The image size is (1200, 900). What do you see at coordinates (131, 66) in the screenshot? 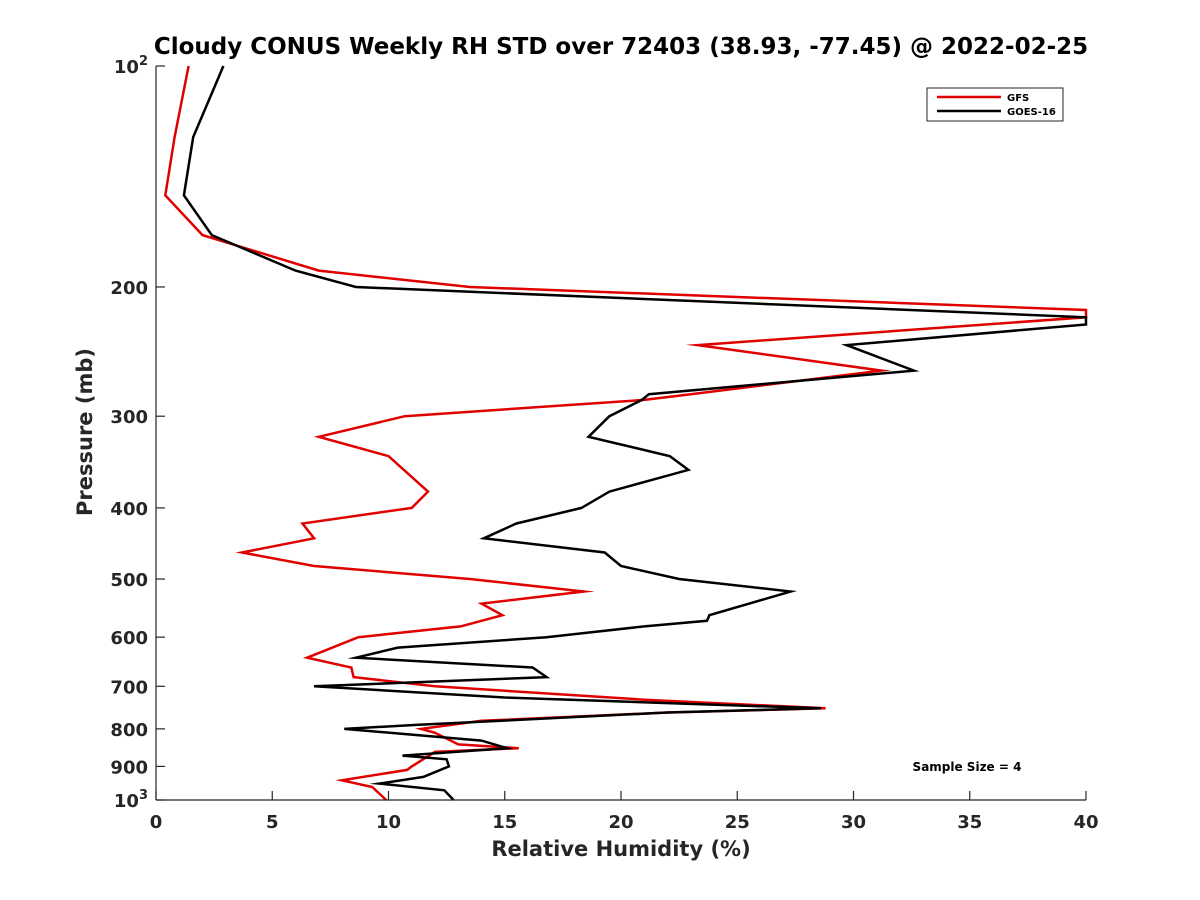
I see `y-tick-label: 10²` at bounding box center [131, 66].